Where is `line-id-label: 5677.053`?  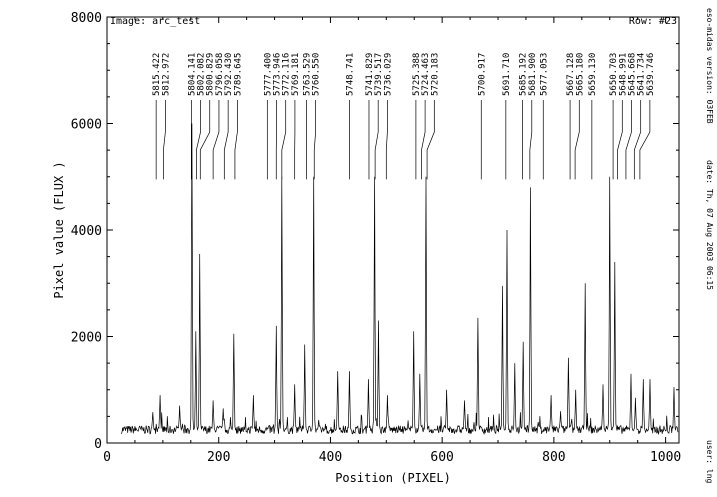 line-id-label: 5677.053 is located at coordinates (544, 74).